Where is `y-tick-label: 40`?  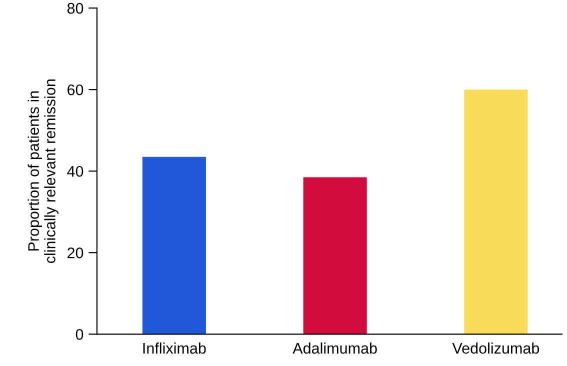
y-tick-label: 40 is located at coordinates (75, 171).